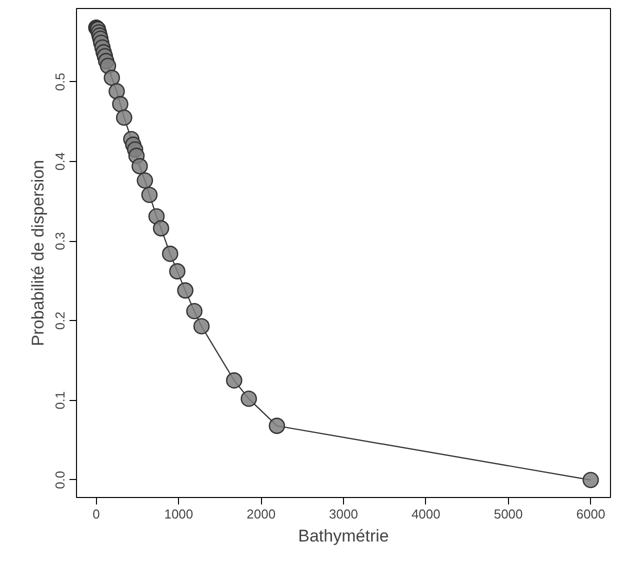  What do you see at coordinates (60, 161) in the screenshot?
I see `y-tick-label: 0.4` at bounding box center [60, 161].